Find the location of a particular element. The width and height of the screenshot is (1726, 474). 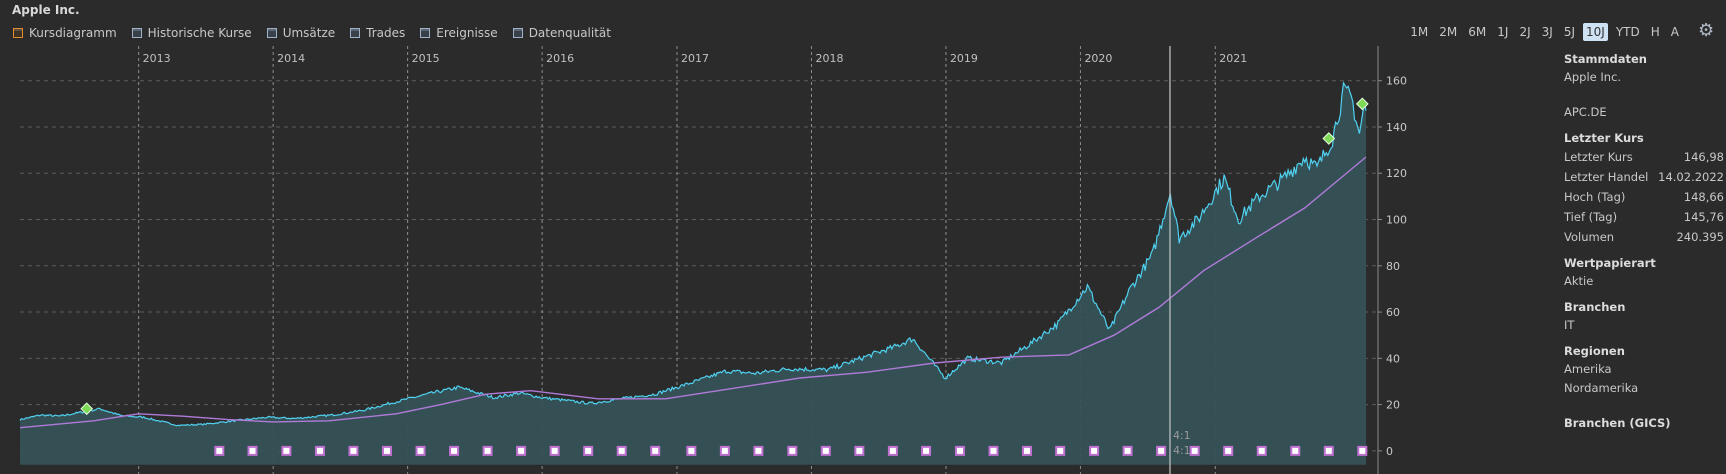

y-tick-label: 40 is located at coordinates (1393, 358).